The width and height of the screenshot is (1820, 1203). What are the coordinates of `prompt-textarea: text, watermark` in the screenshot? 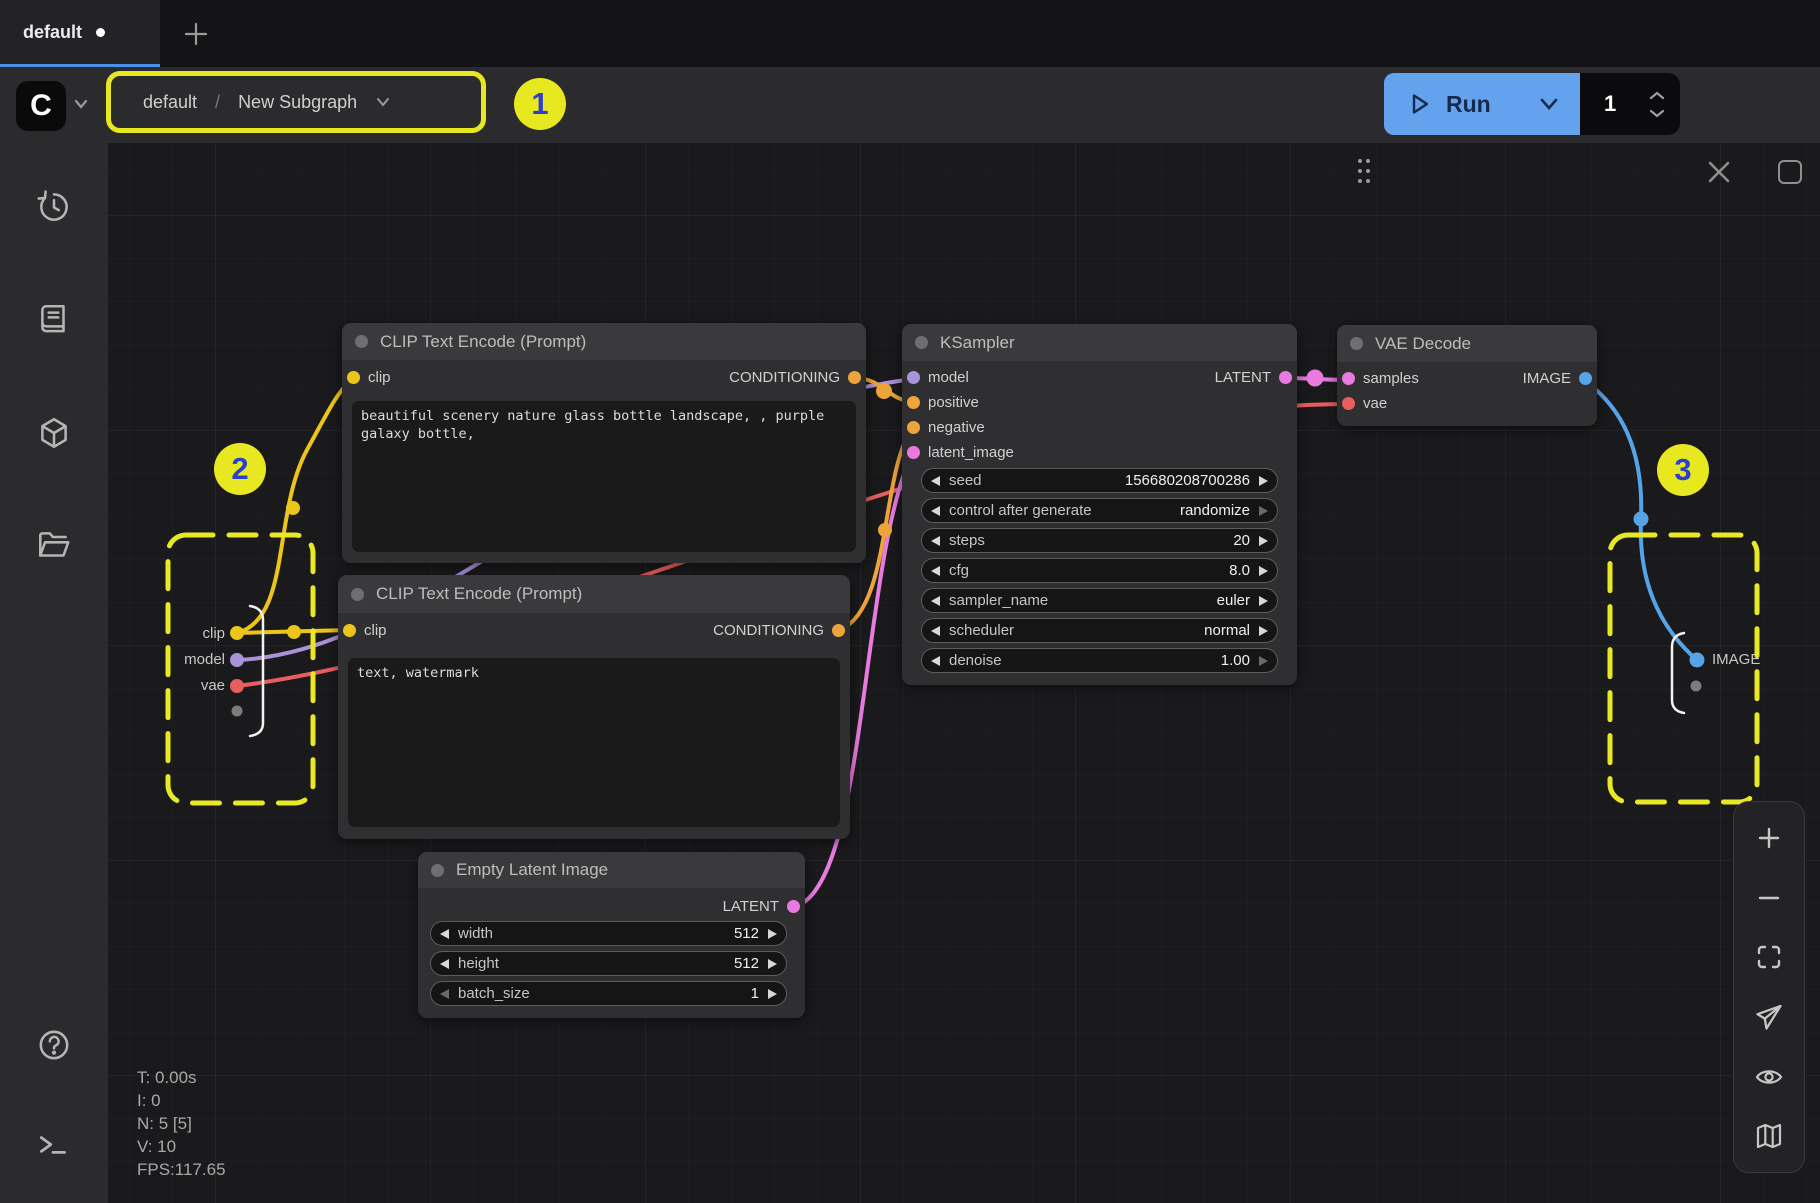 It's located at (594, 742).